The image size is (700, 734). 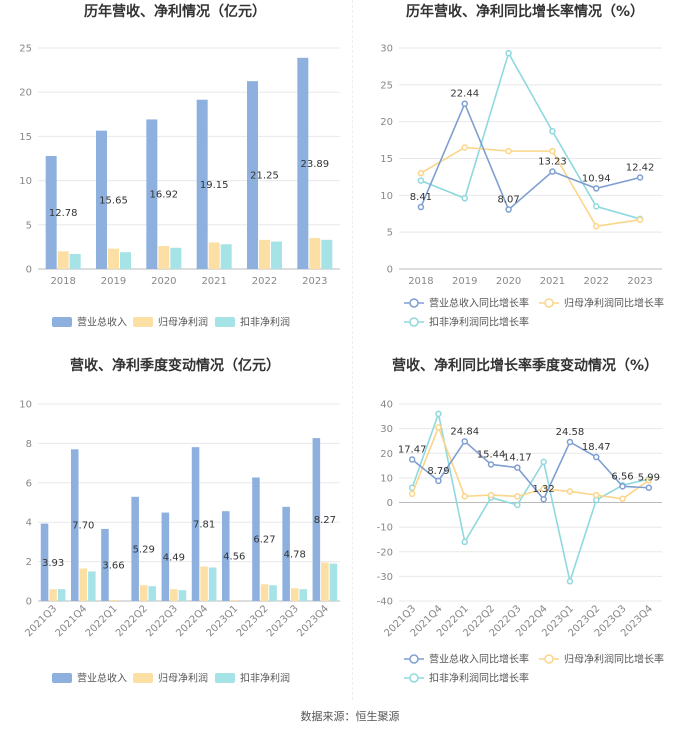 I want to click on data-label: 19.15, so click(x=214, y=185).